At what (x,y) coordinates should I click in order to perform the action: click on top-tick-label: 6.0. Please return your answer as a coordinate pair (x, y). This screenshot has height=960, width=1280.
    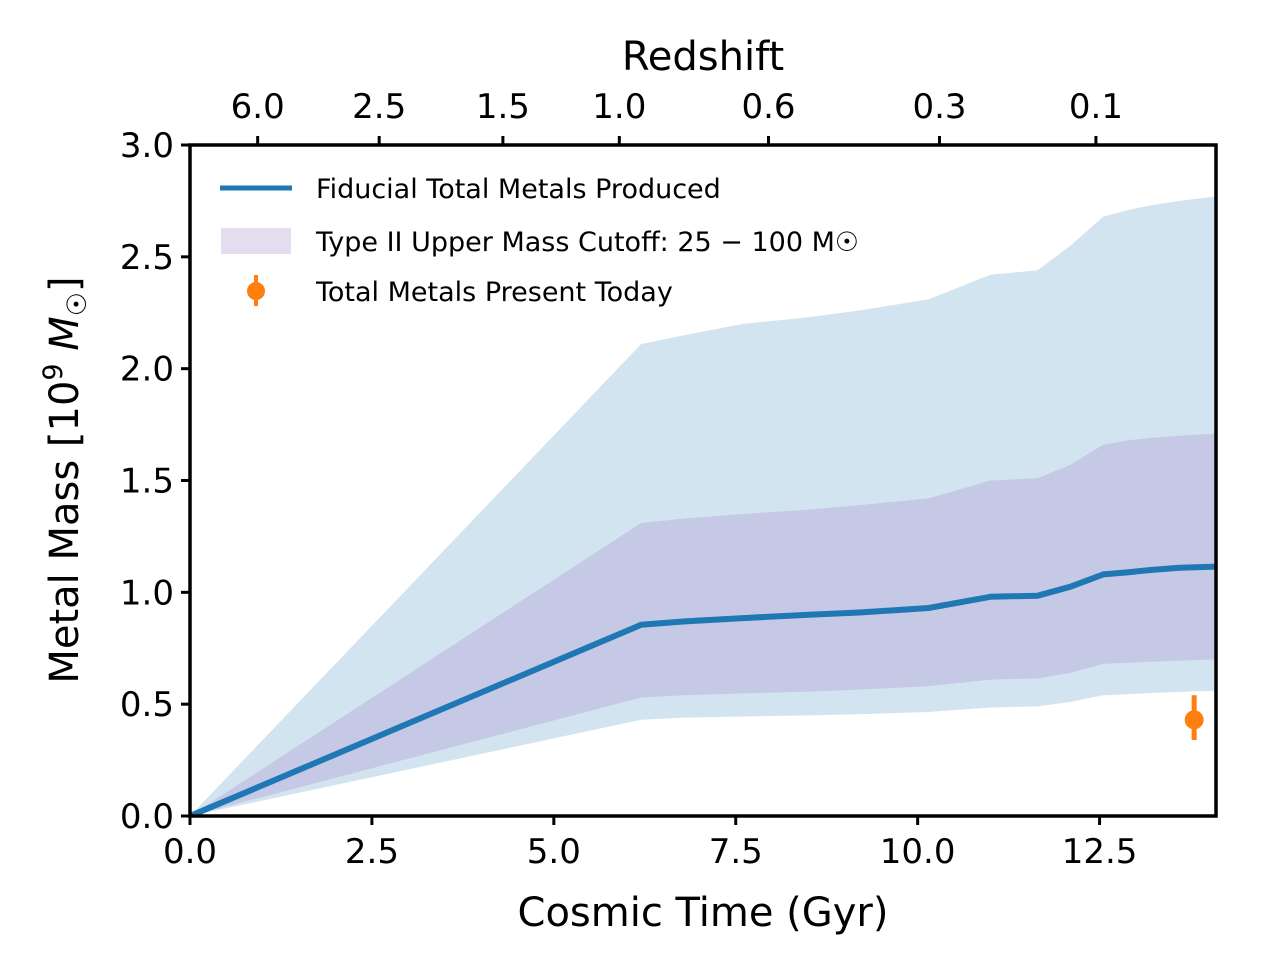
    Looking at the image, I should click on (258, 107).